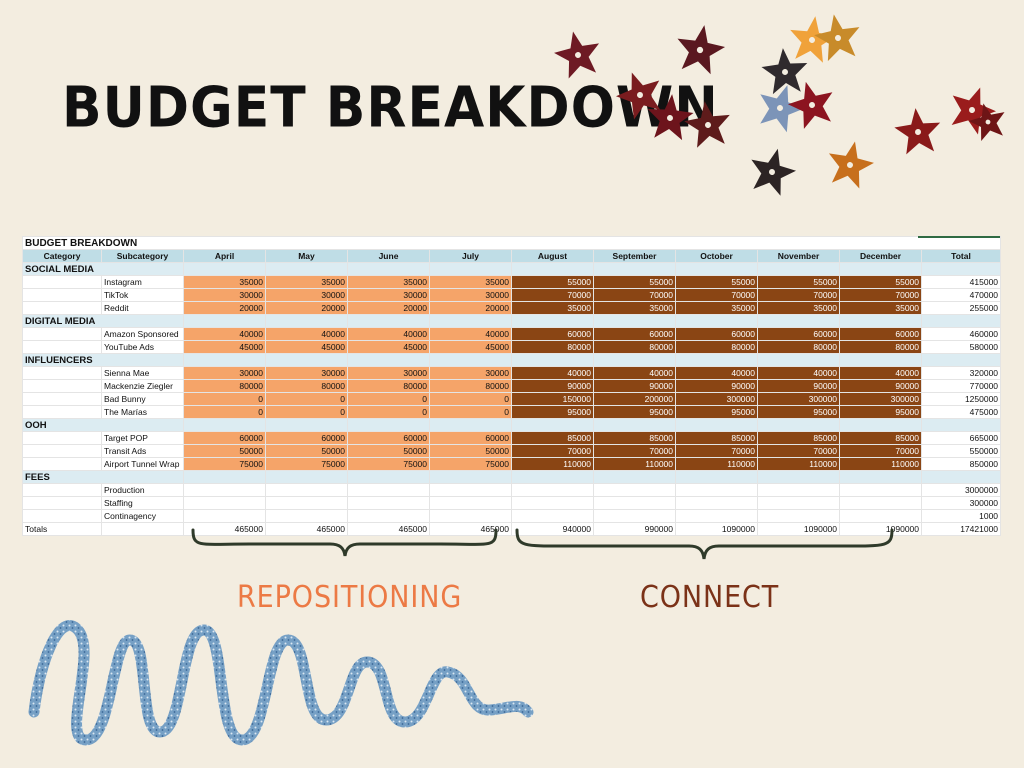  I want to click on category-label: OOH, so click(103, 425).